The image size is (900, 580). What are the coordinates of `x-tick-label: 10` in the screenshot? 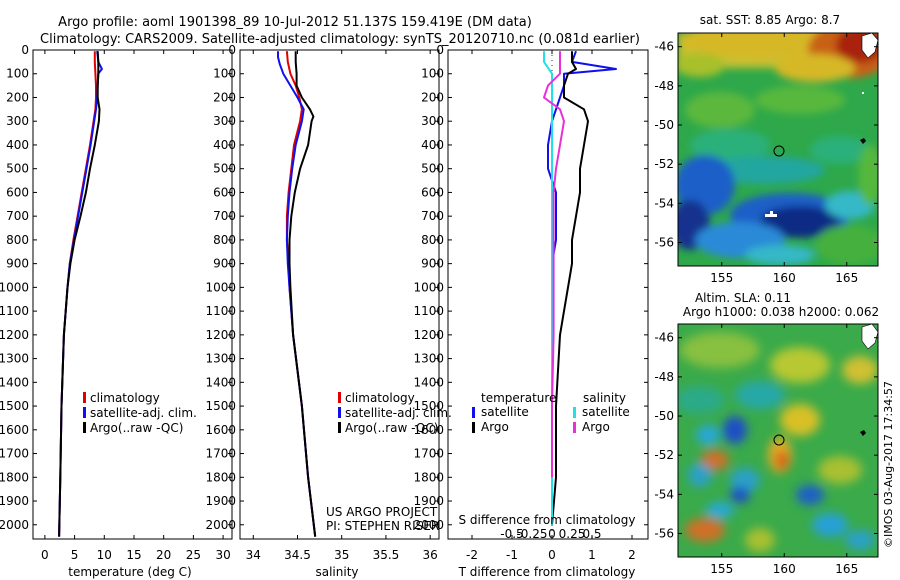 It's located at (104, 555).